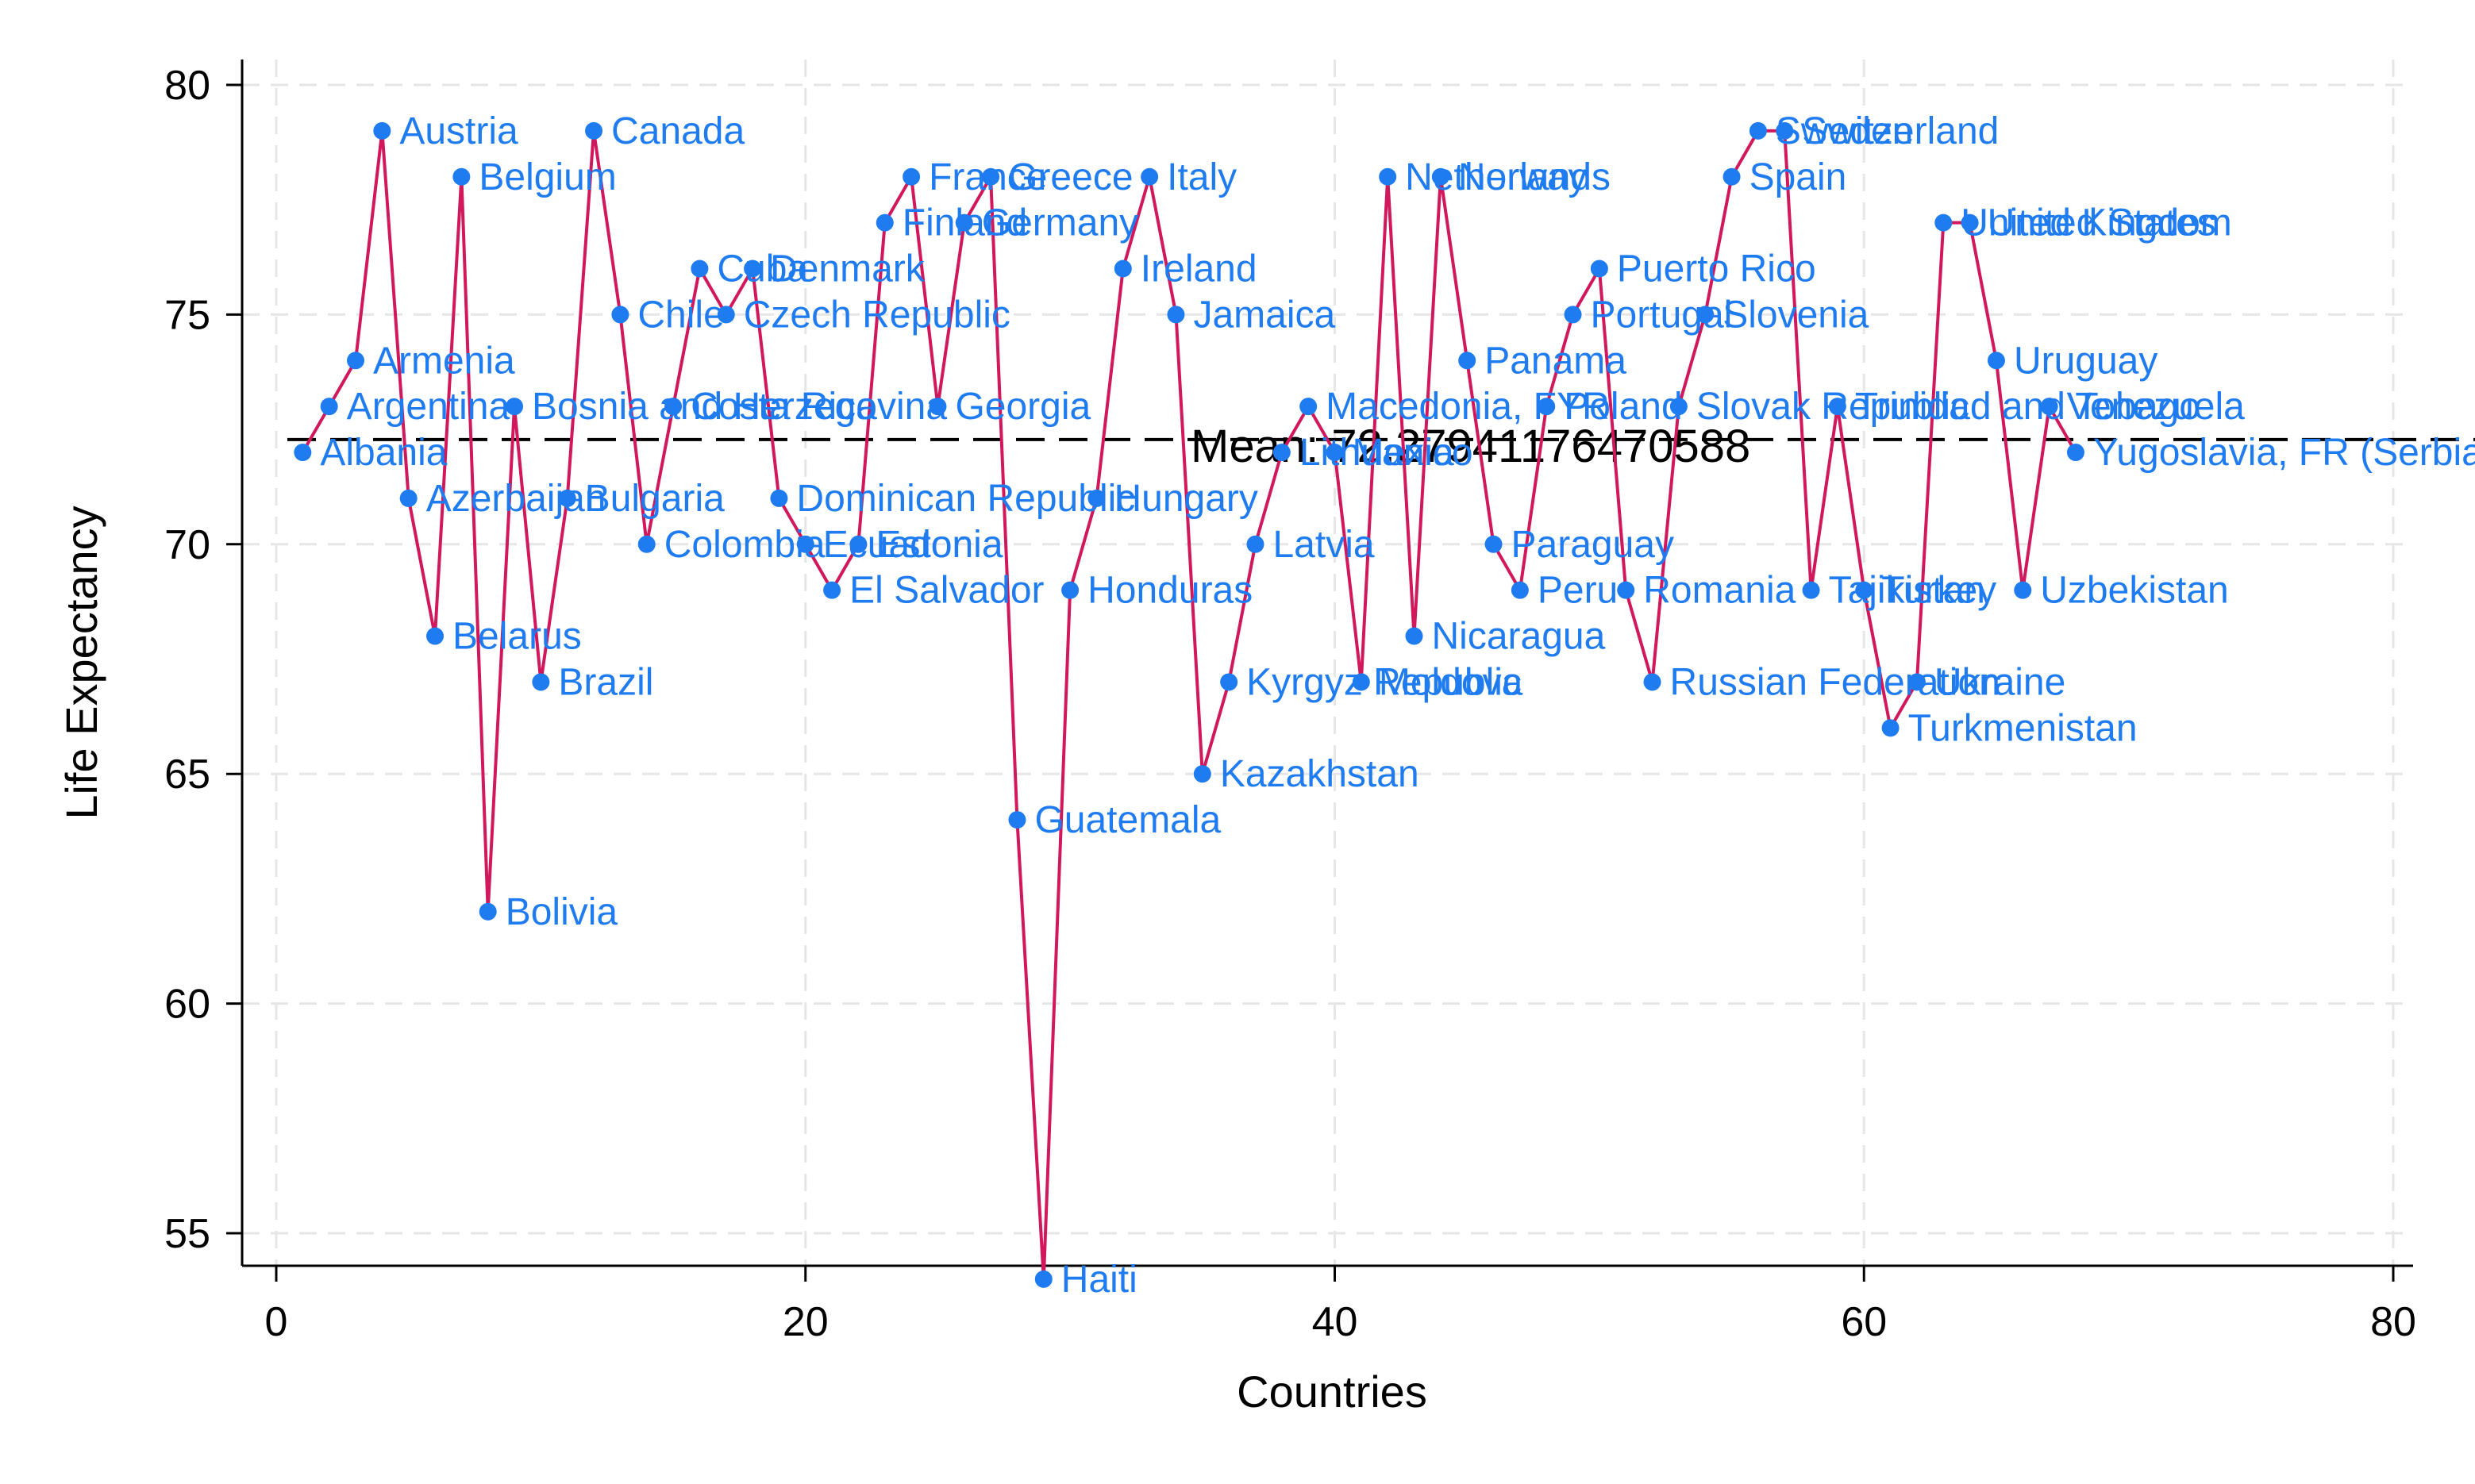 This screenshot has height=1484, width=2475. What do you see at coordinates (784, 407) in the screenshot?
I see `data-label: Costa Rica` at bounding box center [784, 407].